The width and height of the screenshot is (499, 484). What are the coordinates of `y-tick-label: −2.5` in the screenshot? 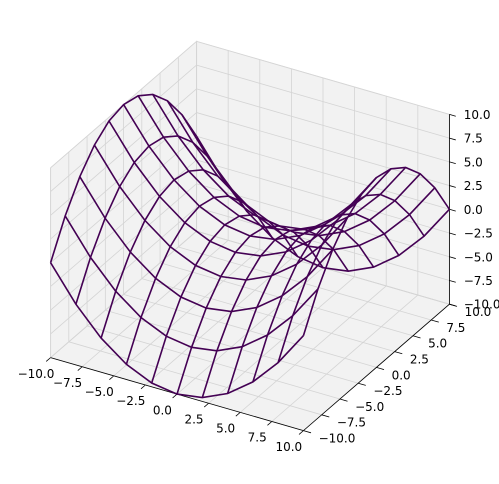 It's located at (387, 391).